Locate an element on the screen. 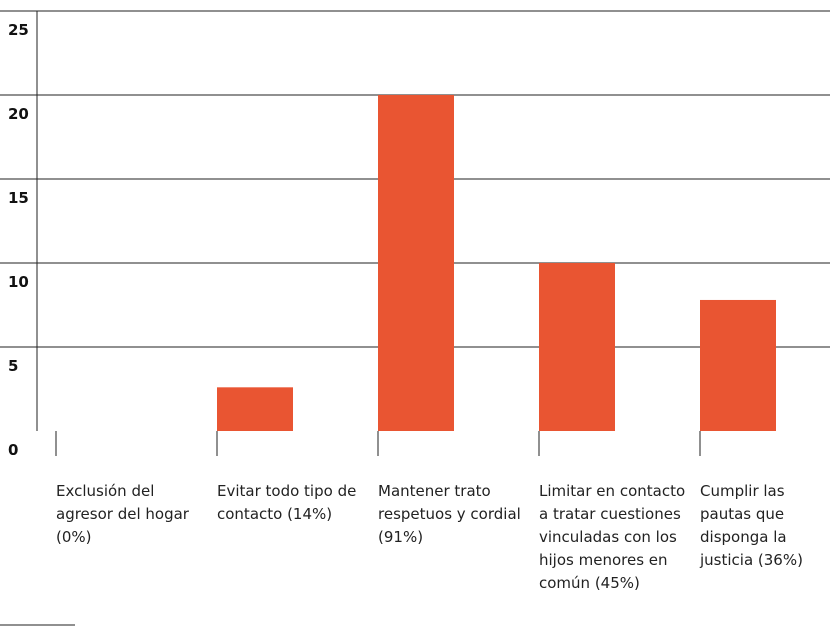 This screenshot has width=830, height=635. x-tick-label: Mantener trato respetuos y cordial (91%) is located at coordinates (449, 514).